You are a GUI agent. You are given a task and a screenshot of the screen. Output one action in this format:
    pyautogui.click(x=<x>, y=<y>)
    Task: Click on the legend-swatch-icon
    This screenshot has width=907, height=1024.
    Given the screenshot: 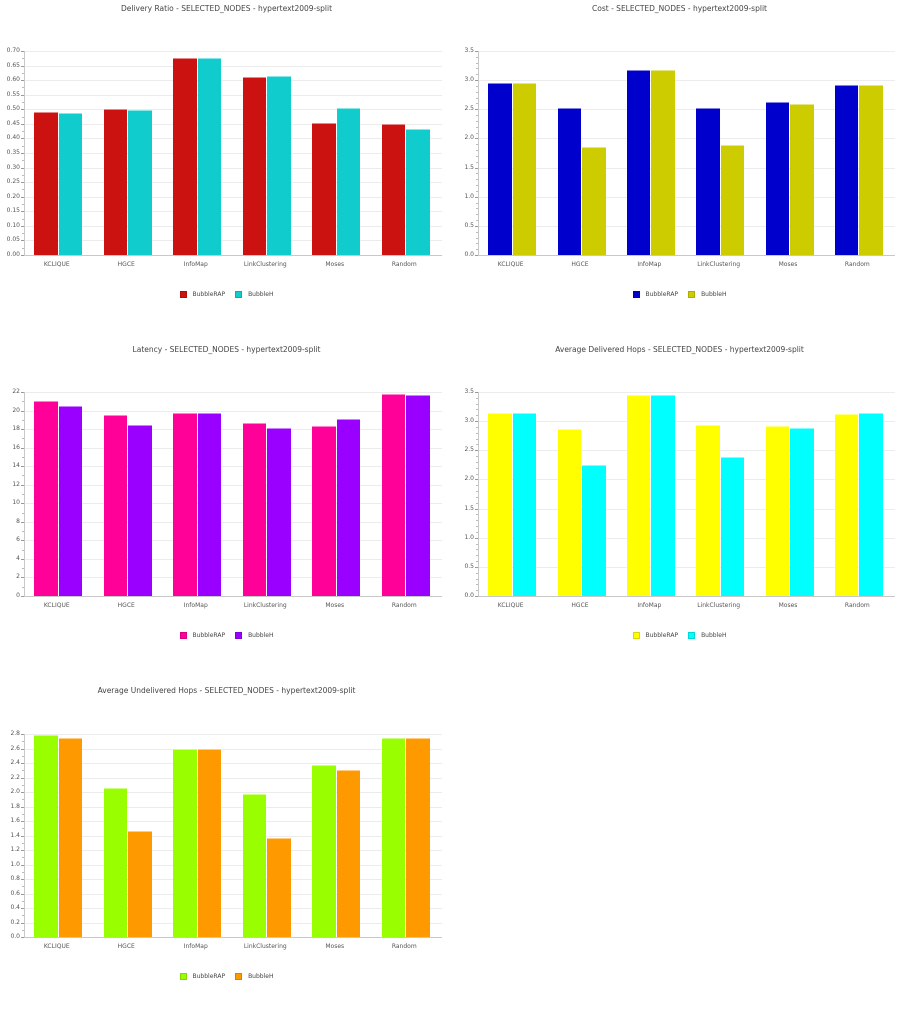 What is the action you would take?
    pyautogui.click(x=239, y=976)
    